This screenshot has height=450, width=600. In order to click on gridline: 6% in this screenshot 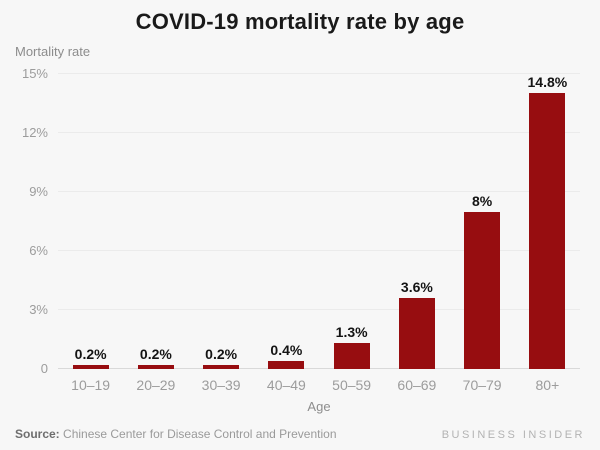, I will do `click(304, 250)`.